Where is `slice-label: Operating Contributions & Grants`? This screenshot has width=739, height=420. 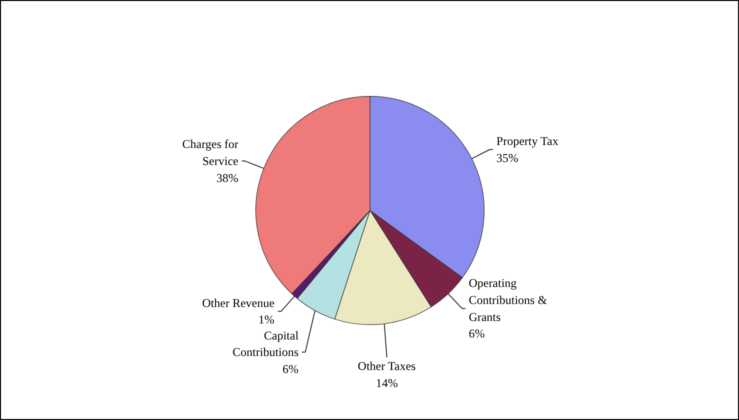 slice-label: Operating Contributions & Grants is located at coordinates (508, 300).